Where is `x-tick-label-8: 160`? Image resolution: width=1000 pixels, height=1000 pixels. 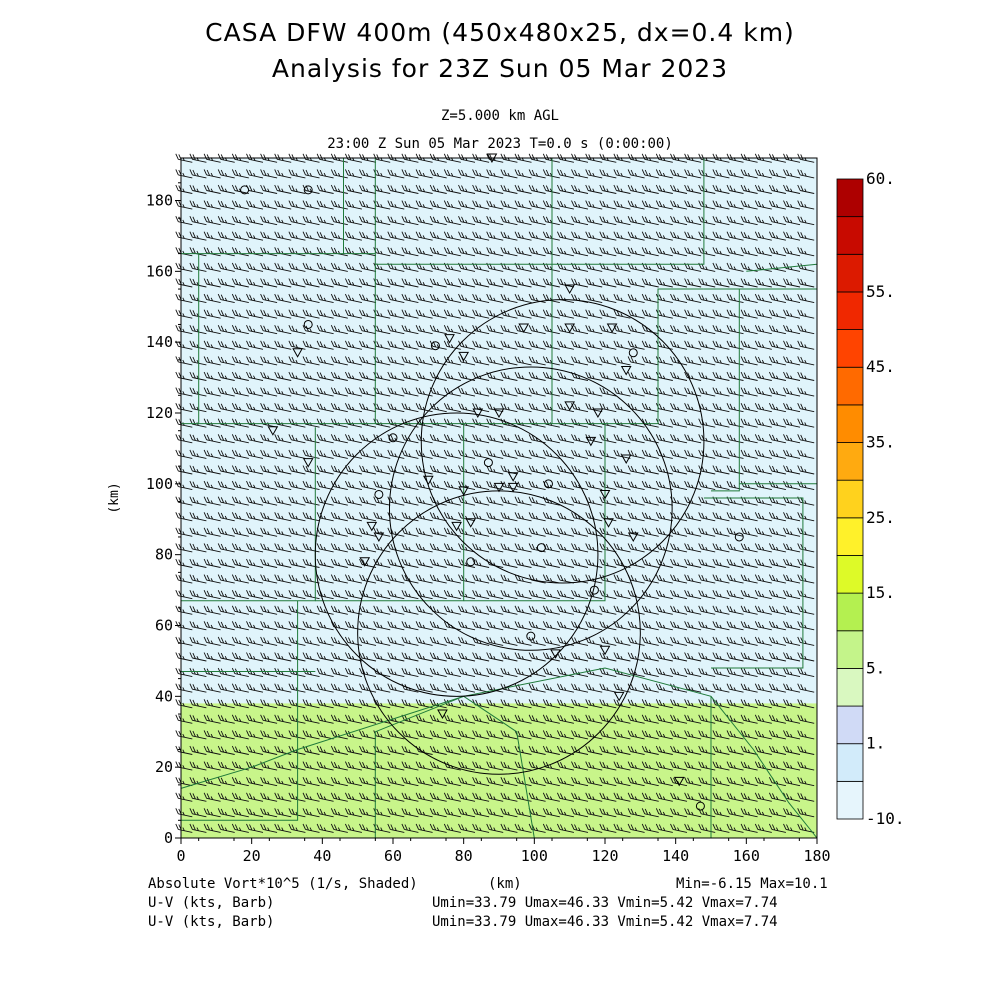
x-tick-label-8: 160 is located at coordinates (746, 856).